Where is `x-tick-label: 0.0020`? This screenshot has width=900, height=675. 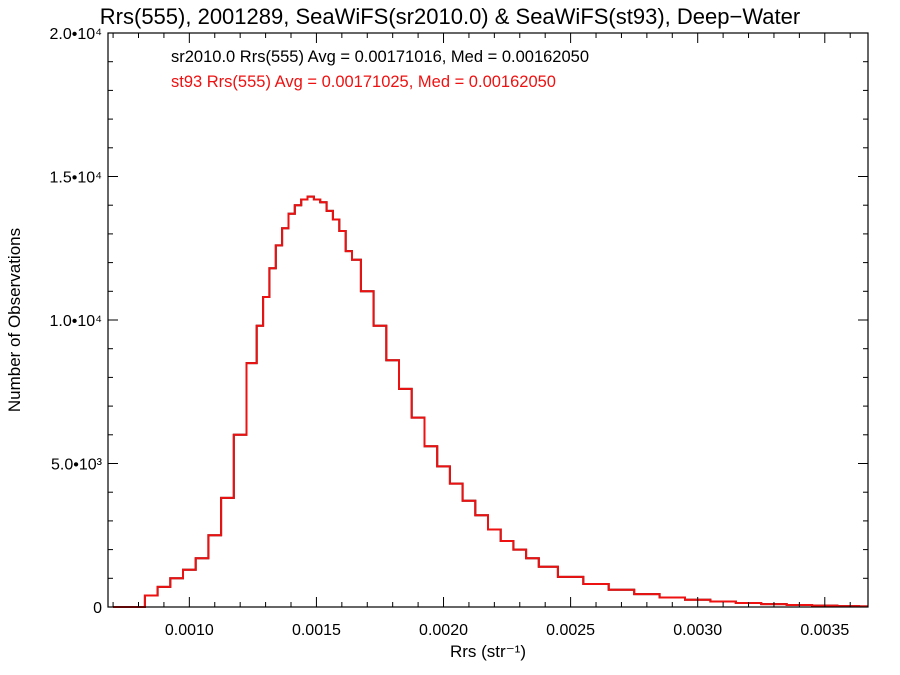
x-tick-label: 0.0020 is located at coordinates (443, 630).